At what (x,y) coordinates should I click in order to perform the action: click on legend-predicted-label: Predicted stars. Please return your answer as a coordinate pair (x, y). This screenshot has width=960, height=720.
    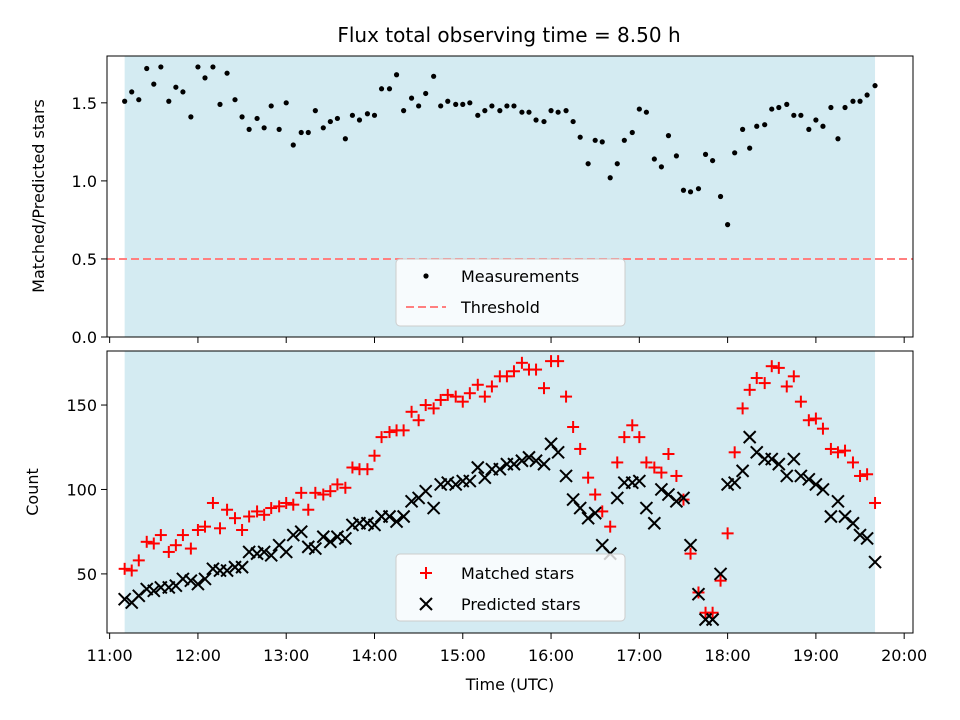
    Looking at the image, I should click on (521, 604).